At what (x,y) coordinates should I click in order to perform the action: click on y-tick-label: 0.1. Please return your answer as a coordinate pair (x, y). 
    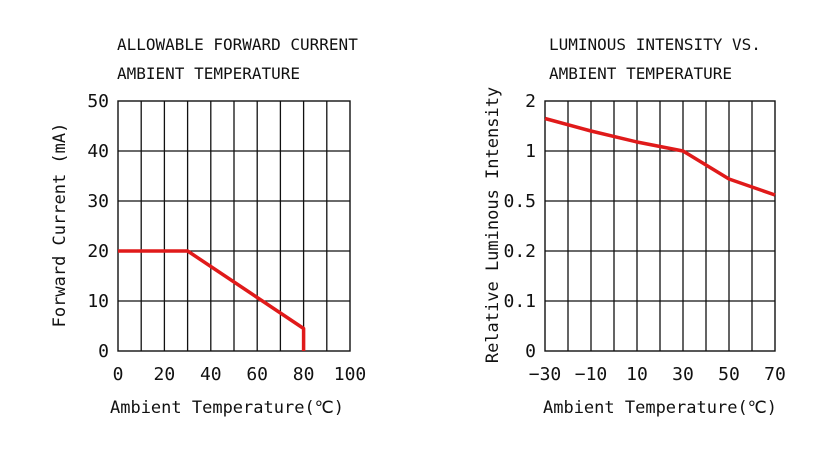
    Looking at the image, I should click on (519, 301).